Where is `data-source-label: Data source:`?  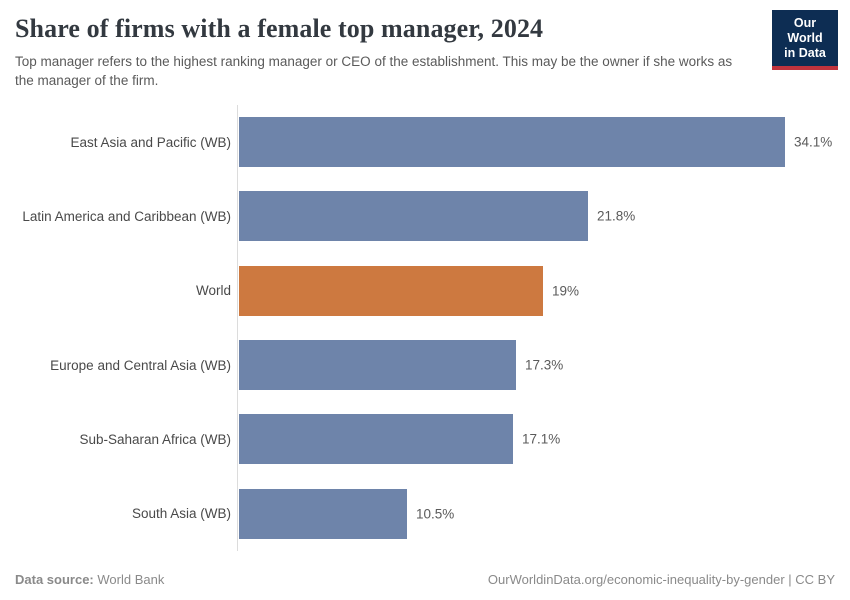 data-source-label: Data source: is located at coordinates (54, 579).